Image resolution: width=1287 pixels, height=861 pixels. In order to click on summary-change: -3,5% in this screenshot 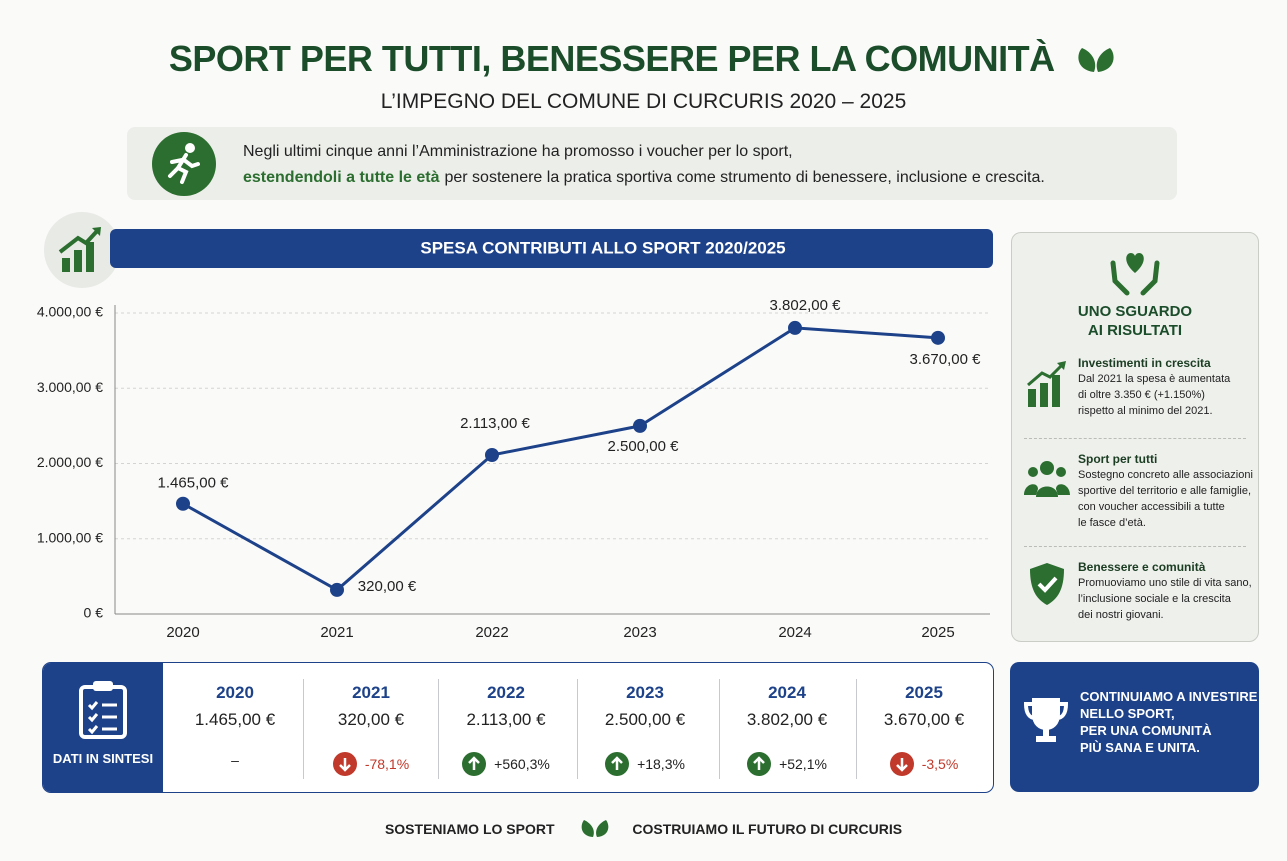, I will do `click(924, 764)`.